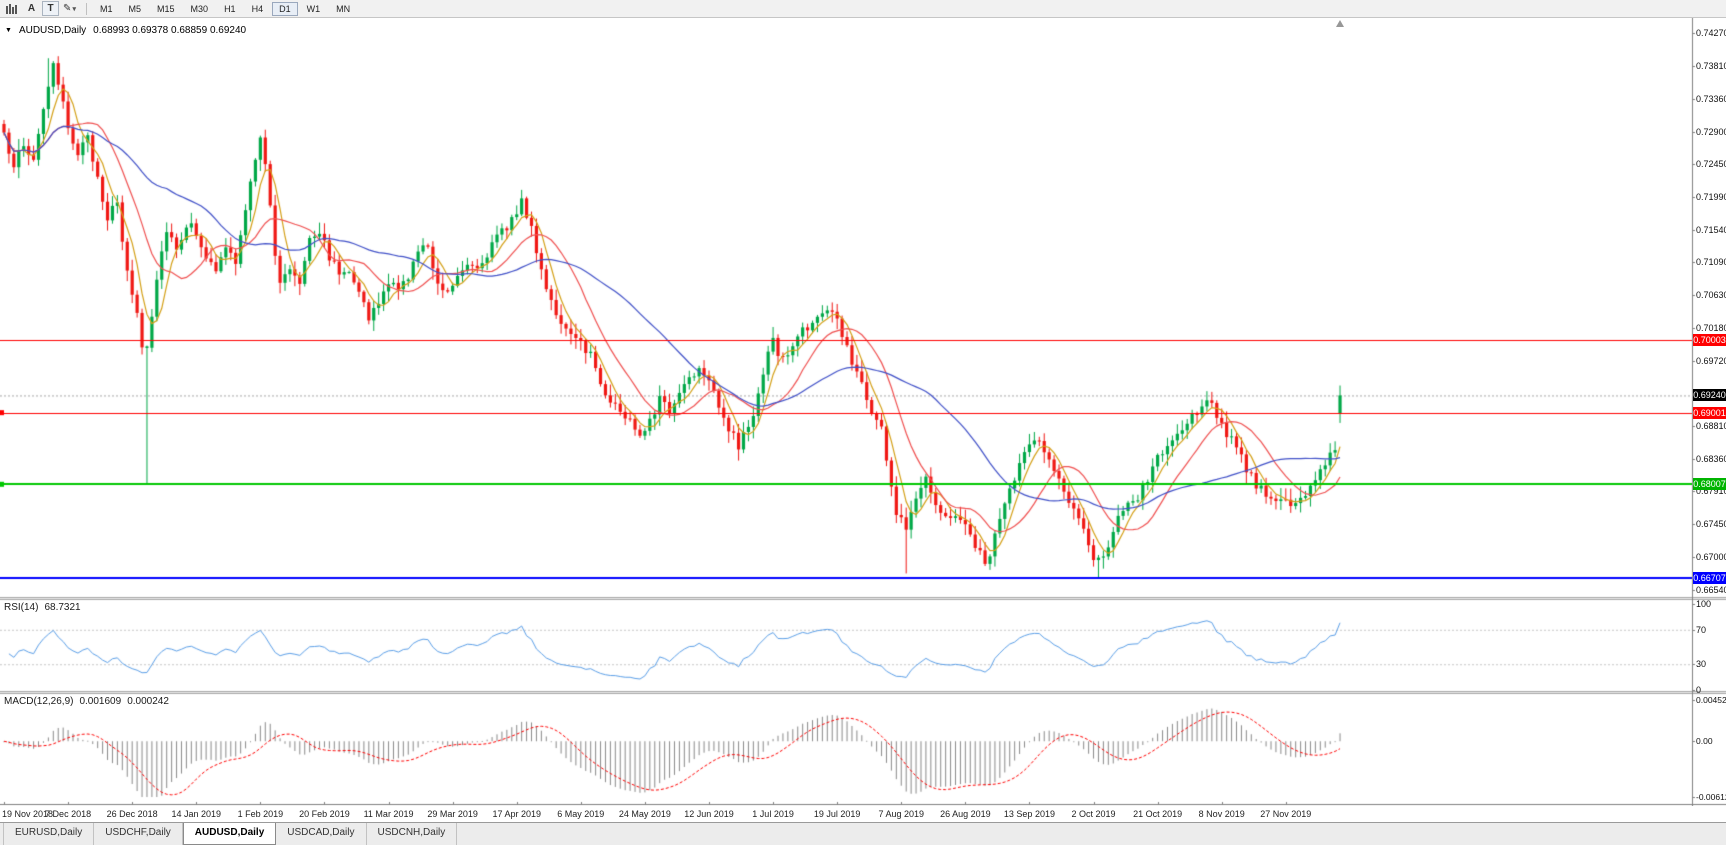 Image resolution: width=1726 pixels, height=845 pixels. Describe the element at coordinates (581, 814) in the screenshot. I see `date-label: 6 May 2019` at that location.